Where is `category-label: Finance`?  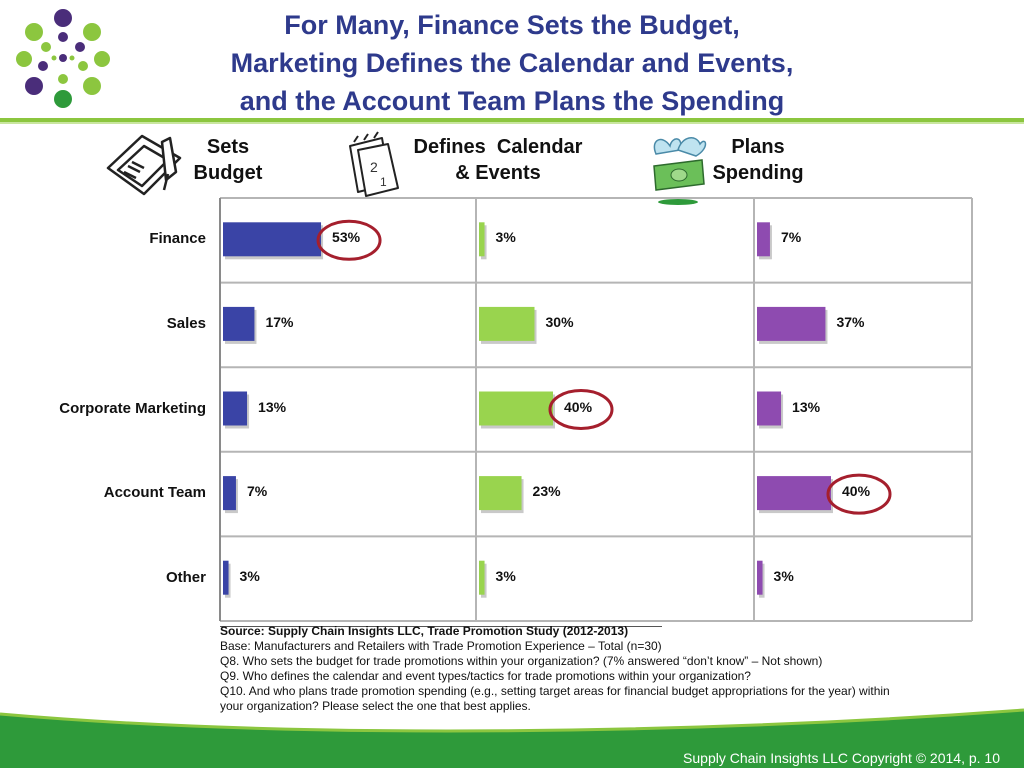
category-label: Finance is located at coordinates (177, 239).